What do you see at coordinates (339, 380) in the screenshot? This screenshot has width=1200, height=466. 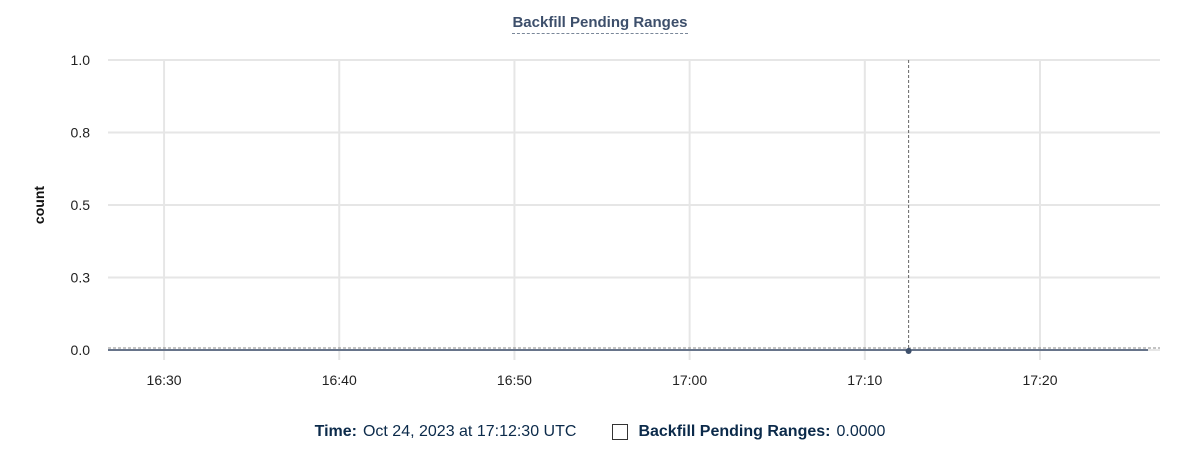 I see `x-tick-label: 16:40` at bounding box center [339, 380].